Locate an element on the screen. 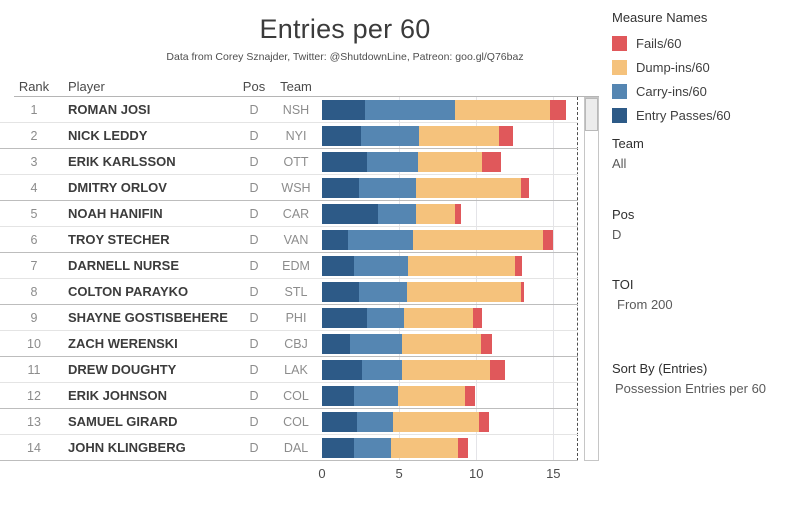 The image size is (791, 505). player-cell: TROY STECHER is located at coordinates (119, 239).